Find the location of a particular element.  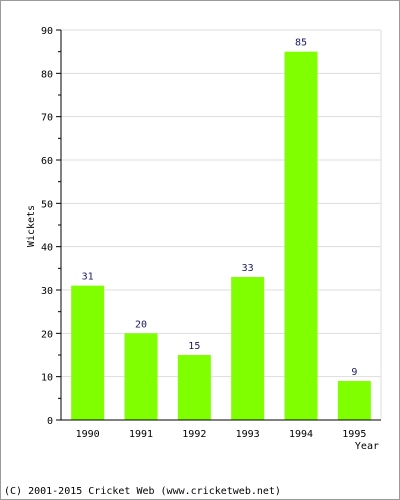

x-tick-label: 1992 is located at coordinates (194, 434).